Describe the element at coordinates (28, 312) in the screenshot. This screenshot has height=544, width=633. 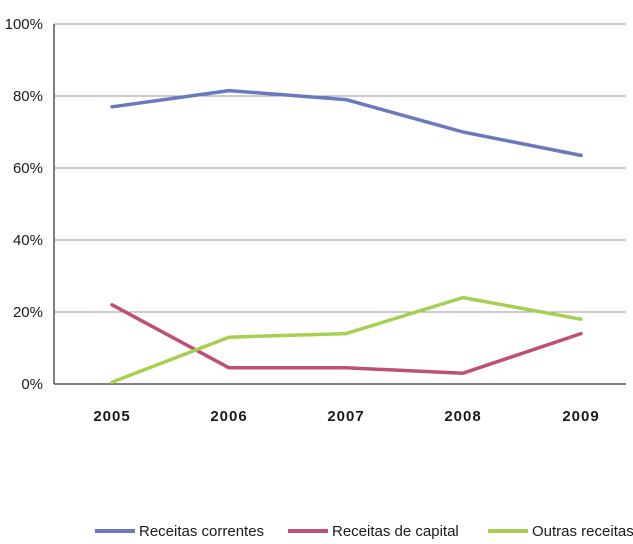
I see `y-tick-label: 20%` at that location.